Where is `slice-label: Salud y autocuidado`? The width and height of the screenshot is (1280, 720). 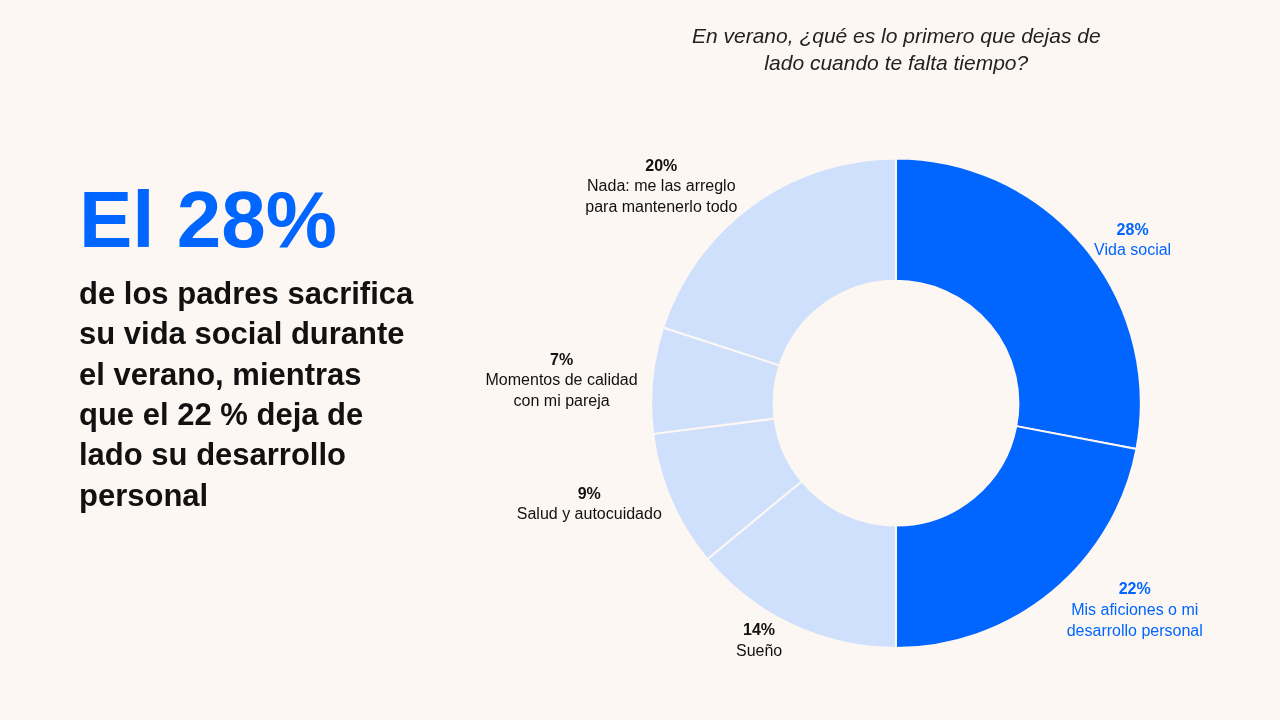 slice-label: Salud y autocuidado is located at coordinates (589, 514).